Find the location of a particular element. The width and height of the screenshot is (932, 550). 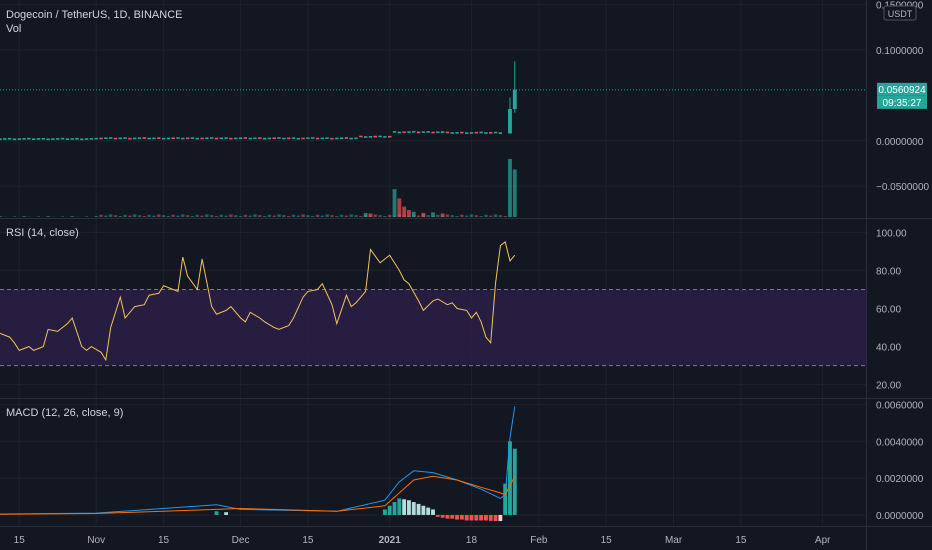

macd-title: MACD (12, 26, close, 9) is located at coordinates (64, 413).